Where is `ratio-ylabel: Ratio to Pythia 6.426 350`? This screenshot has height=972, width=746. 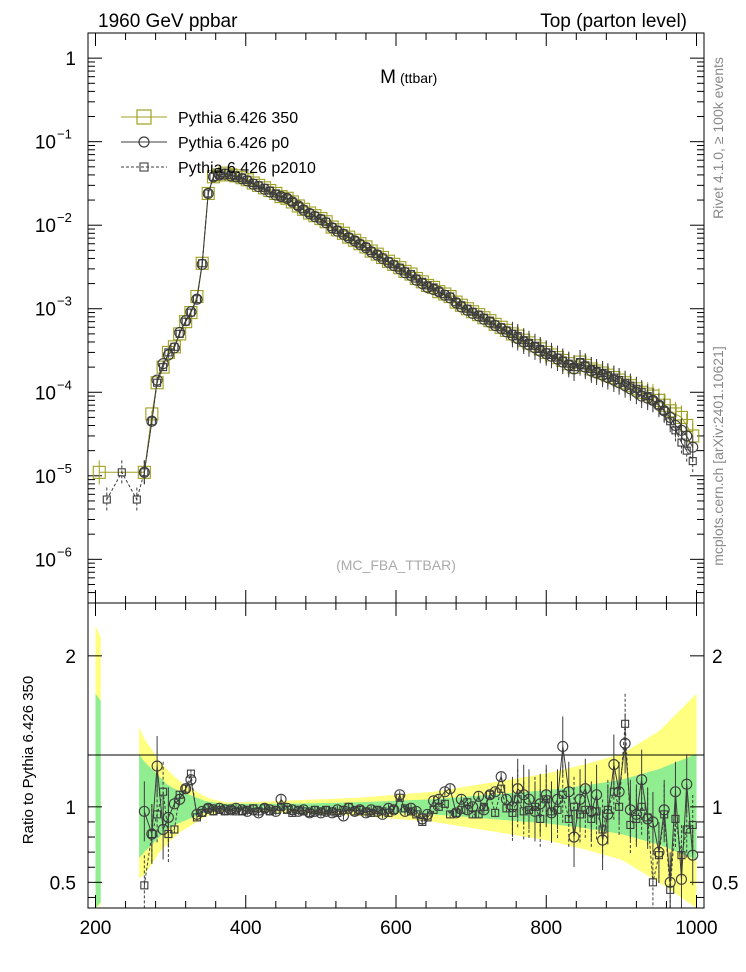 ratio-ylabel: Ratio to Pythia 6.426 350 is located at coordinates (28, 760).